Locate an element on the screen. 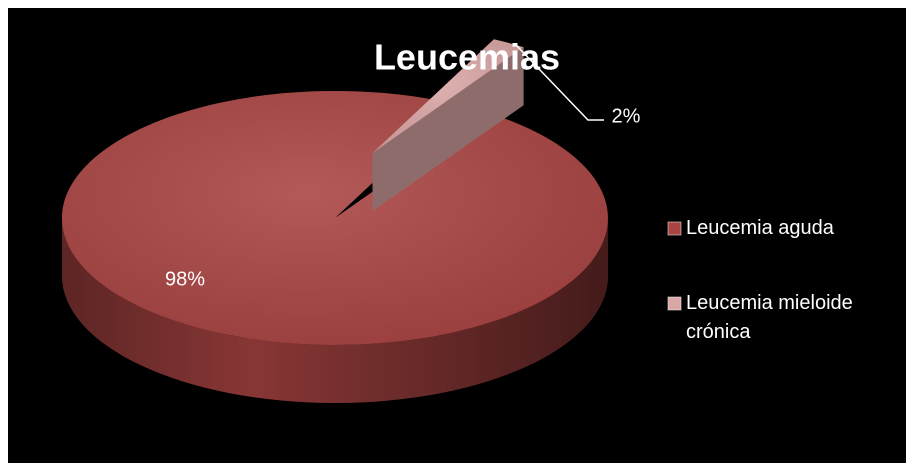  legend-label: Leucemia aguda is located at coordinates (760, 228).